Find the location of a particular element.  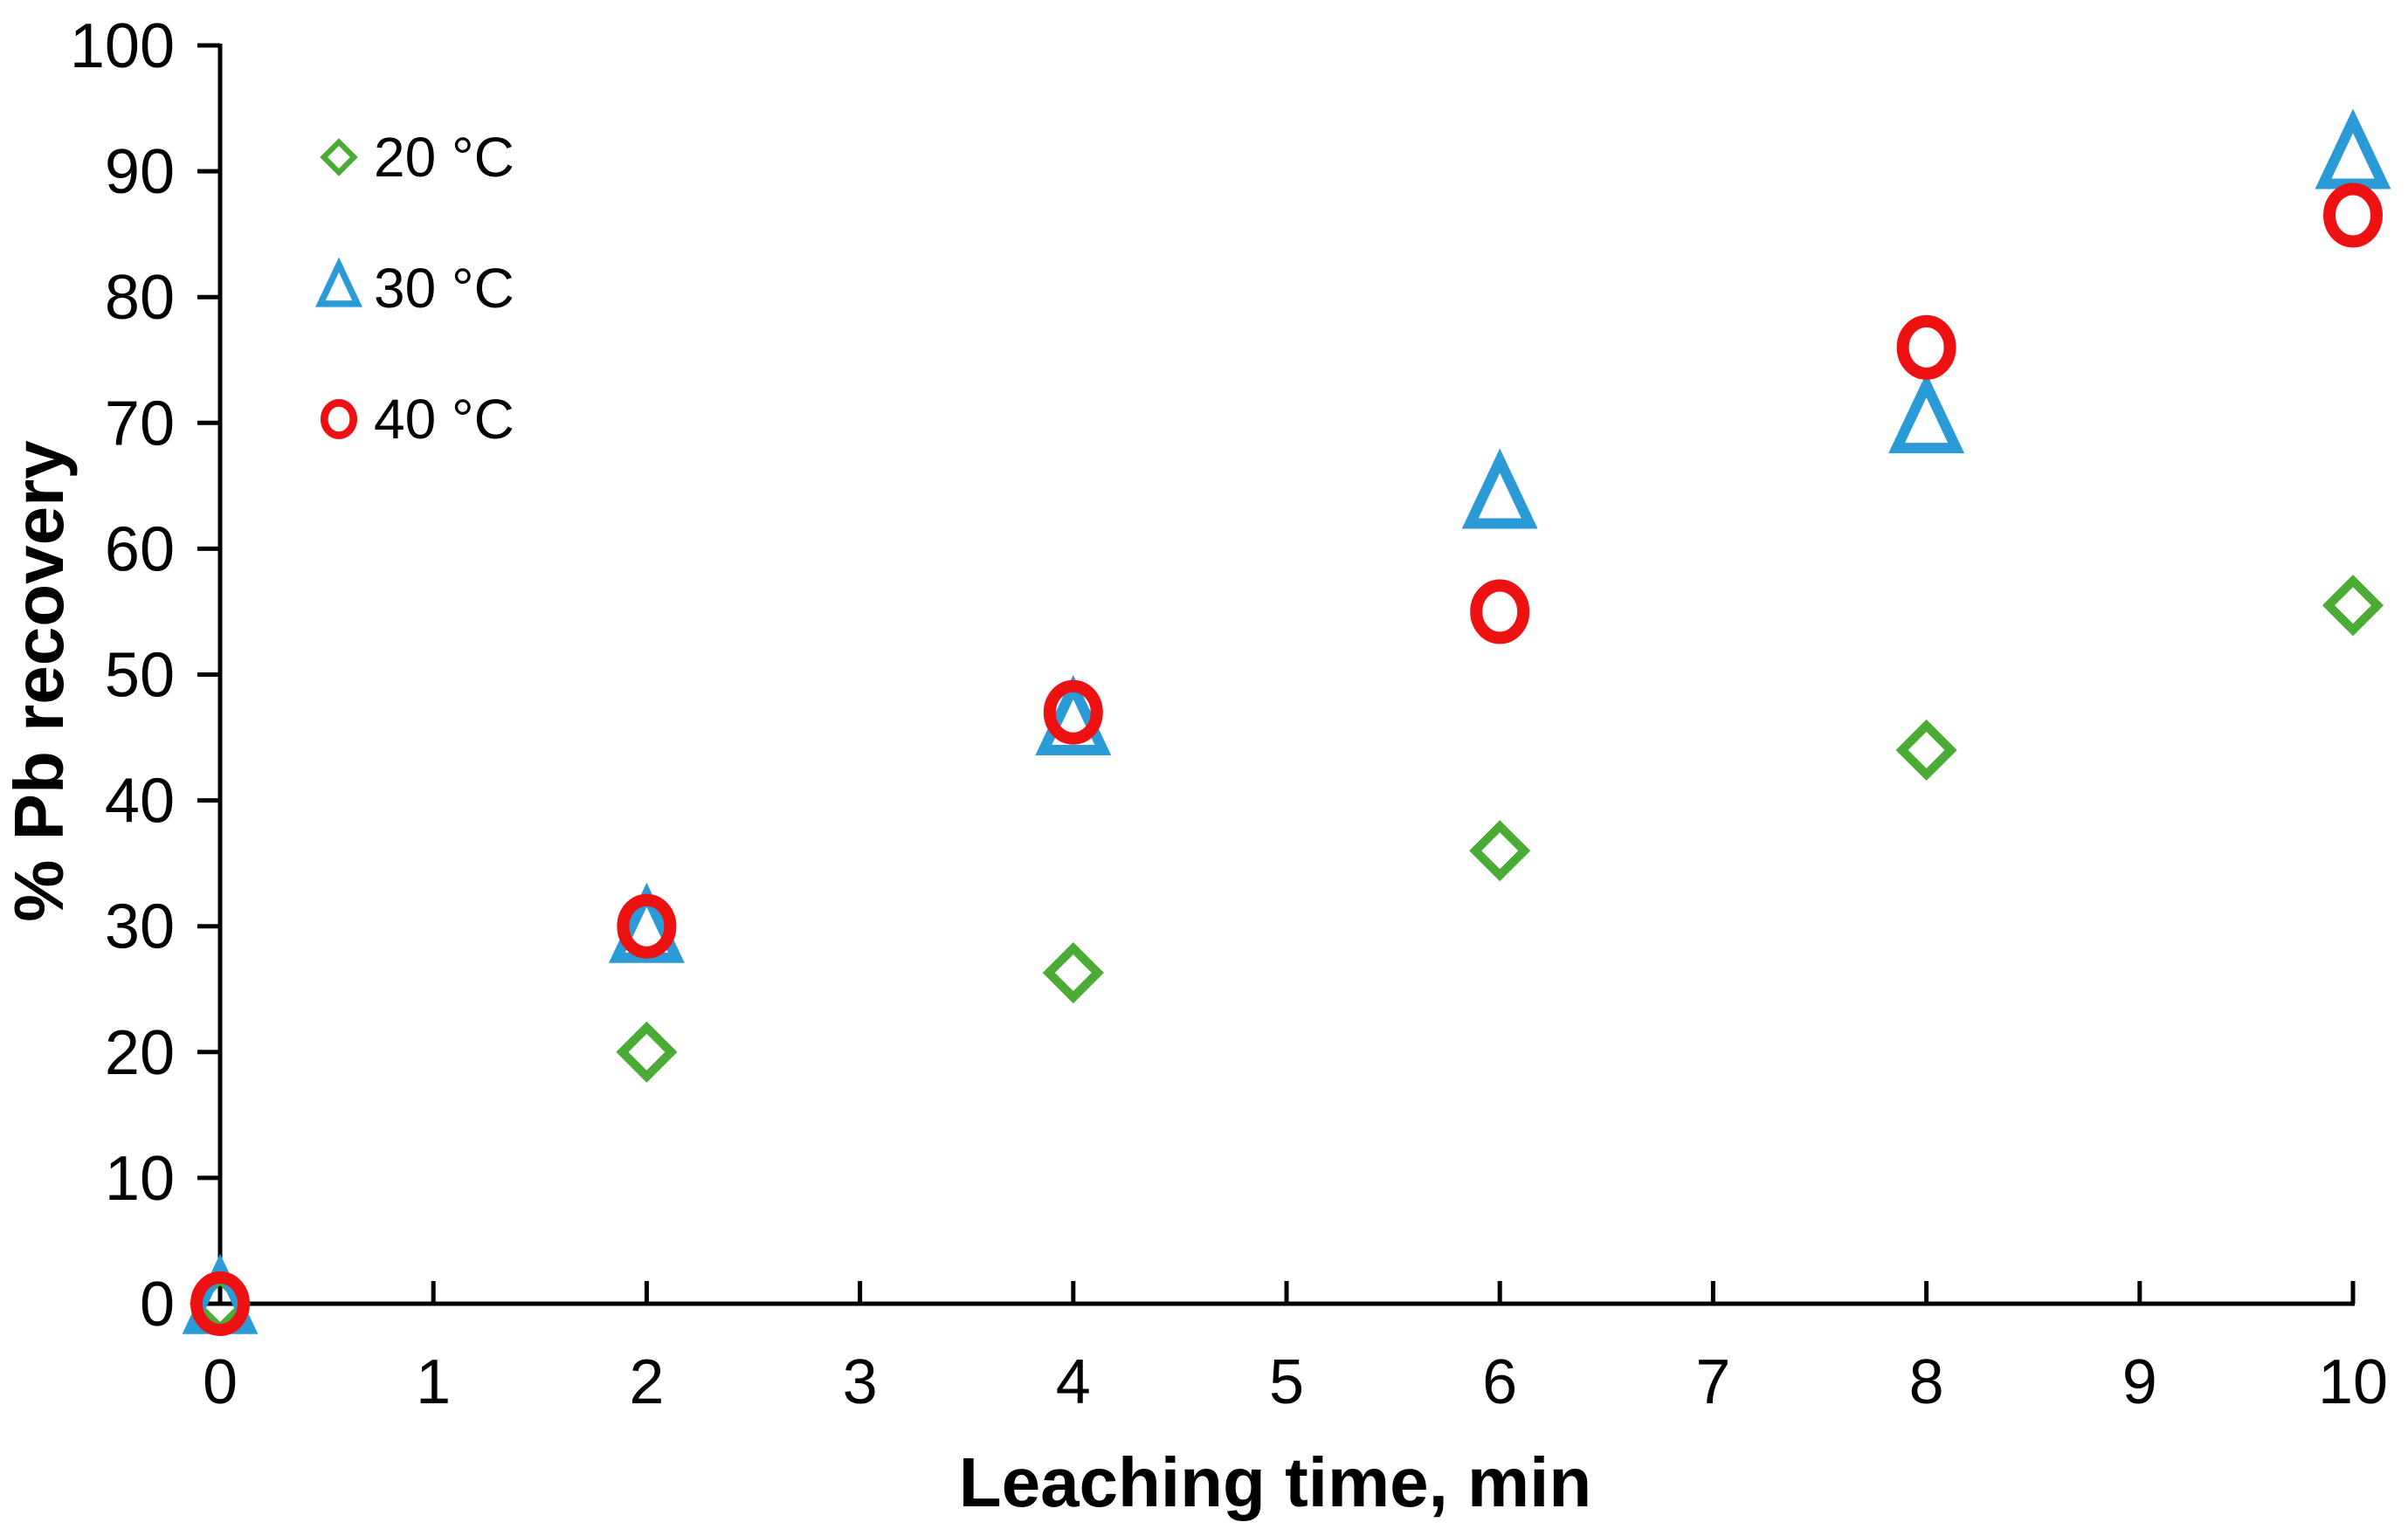

legend-item: 20 °C is located at coordinates (417, 157).